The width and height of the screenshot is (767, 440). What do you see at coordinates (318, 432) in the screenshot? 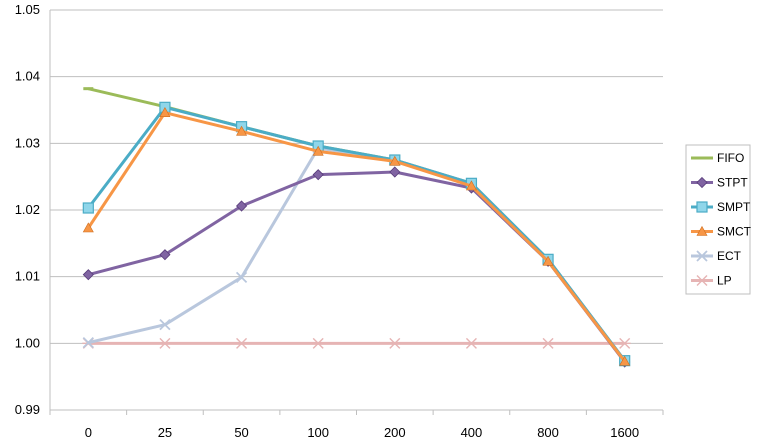
I see `x-tick-label: 100` at bounding box center [318, 432].